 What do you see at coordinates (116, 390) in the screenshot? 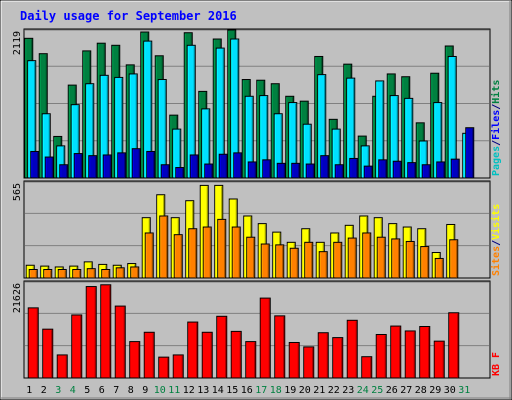
I see `x-tick-label: 7` at bounding box center [116, 390].